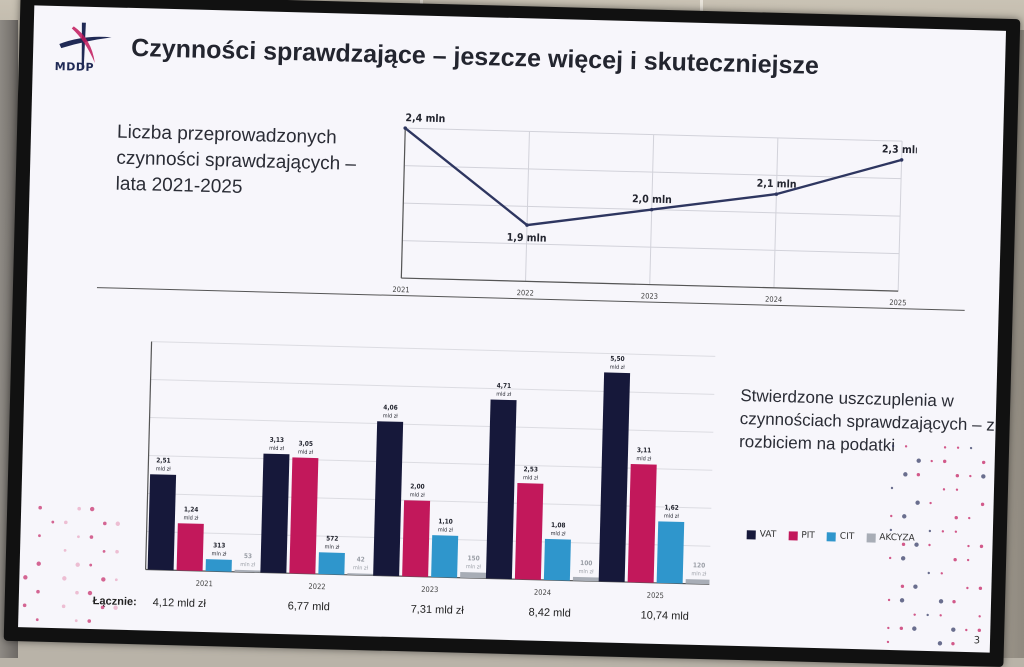 The width and height of the screenshot is (1024, 667). What do you see at coordinates (316, 586) in the screenshot?
I see `bar-x-tick-label: 2022` at bounding box center [316, 586].